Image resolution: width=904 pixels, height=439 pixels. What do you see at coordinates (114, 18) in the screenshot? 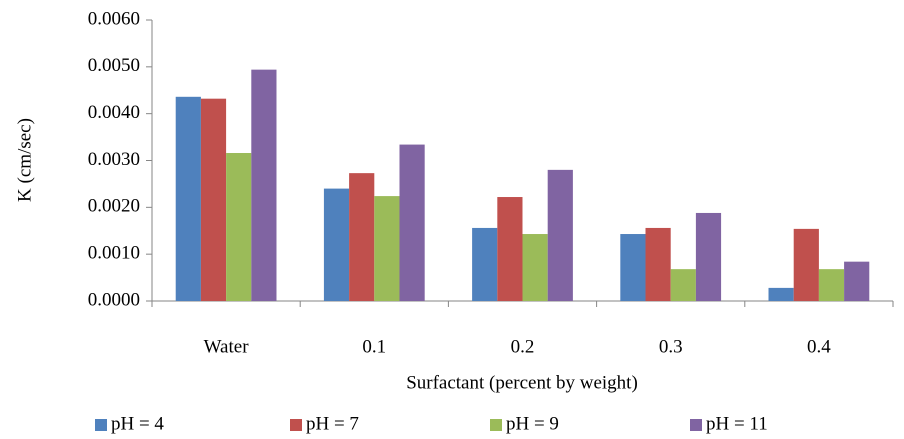
I see `y-tick-label: 0.0060` at bounding box center [114, 18].